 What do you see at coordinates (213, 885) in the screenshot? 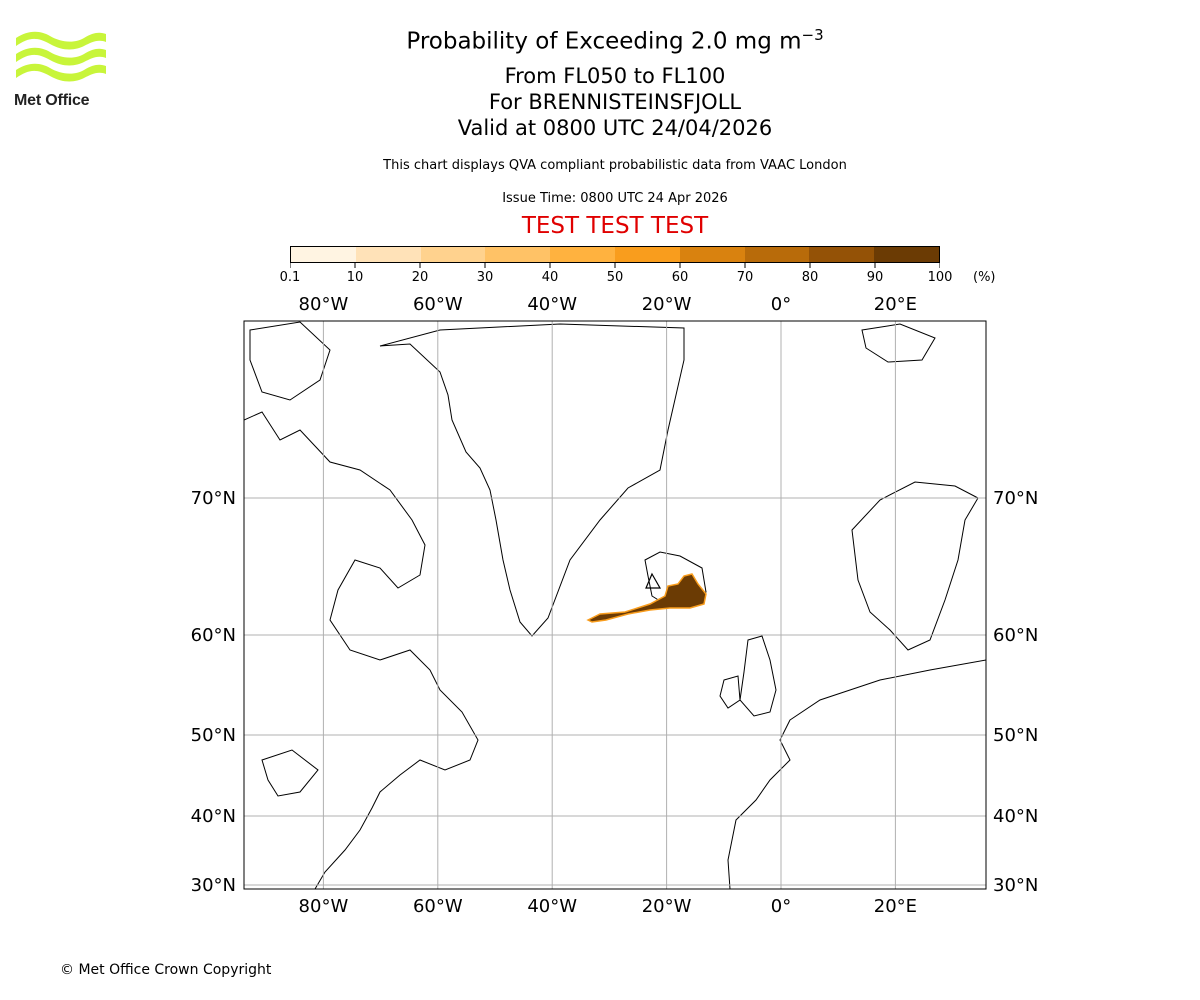
I see `lat-label-left: 30°N` at bounding box center [213, 885].